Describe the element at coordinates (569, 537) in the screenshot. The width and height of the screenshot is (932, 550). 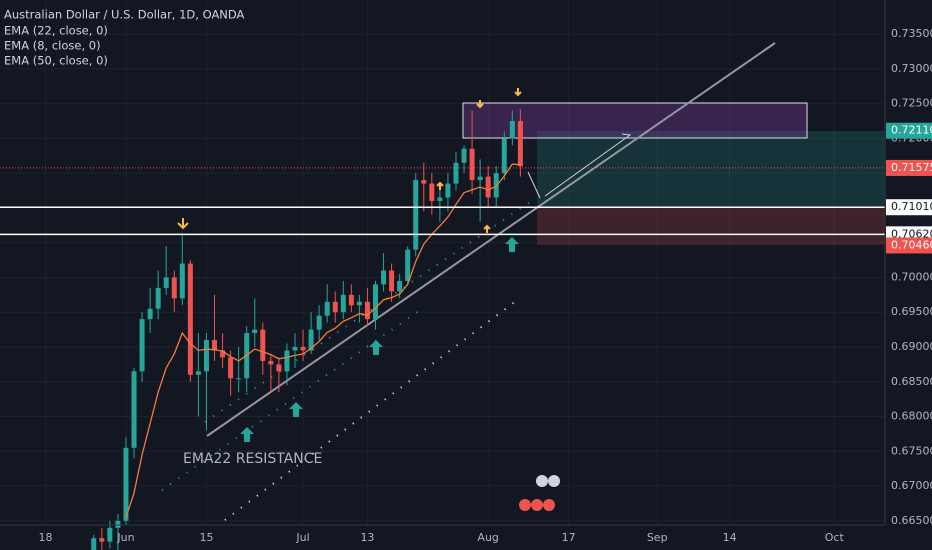
I see `x-tick-label: 17` at that location.